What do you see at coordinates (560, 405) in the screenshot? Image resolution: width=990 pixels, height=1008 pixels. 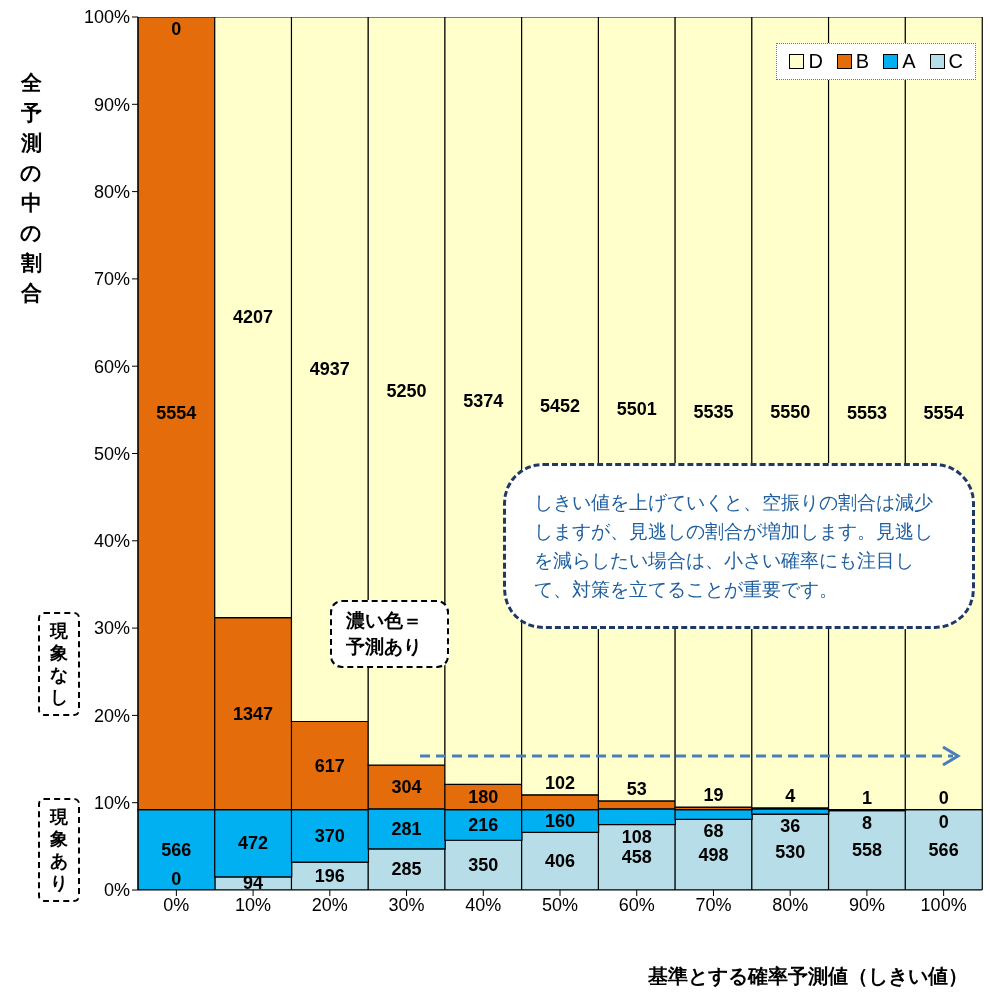 I see `annotation: 5452` at bounding box center [560, 405].